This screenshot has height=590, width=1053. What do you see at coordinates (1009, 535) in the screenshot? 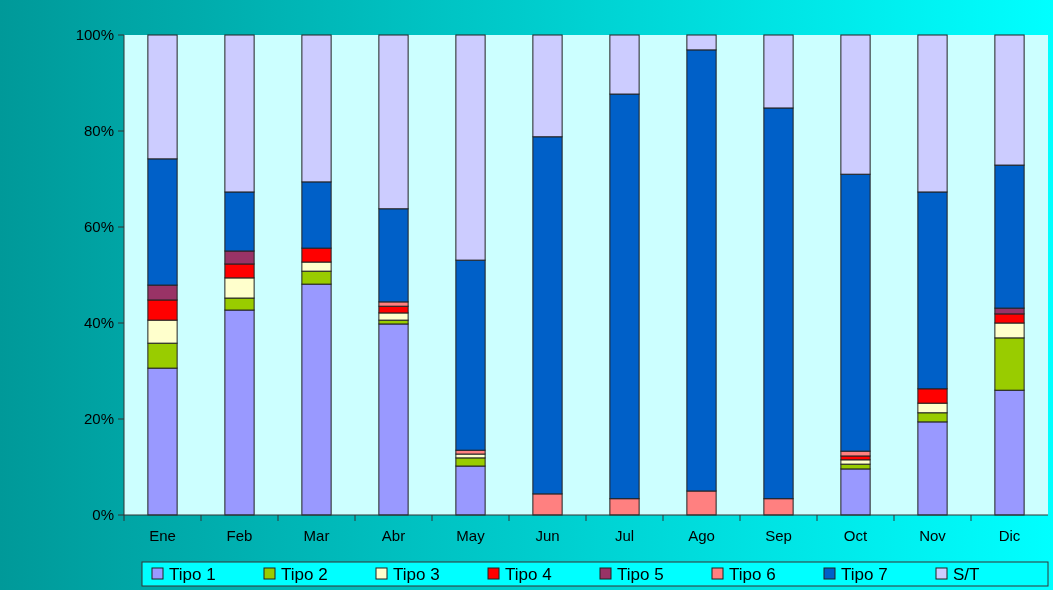
I see `x-tick-label: Dic` at bounding box center [1009, 535].